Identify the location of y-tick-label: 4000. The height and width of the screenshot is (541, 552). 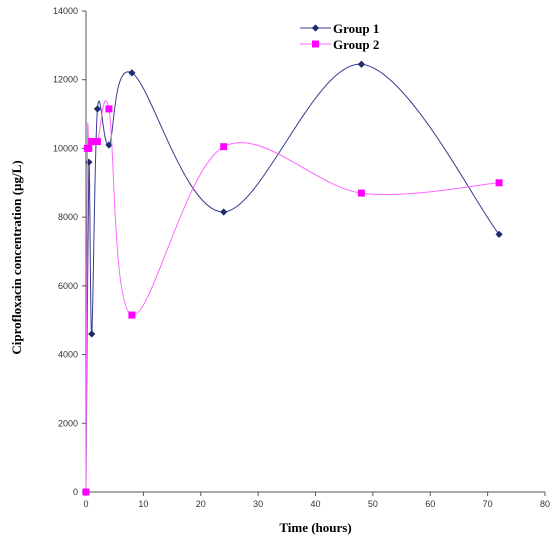
(68, 355).